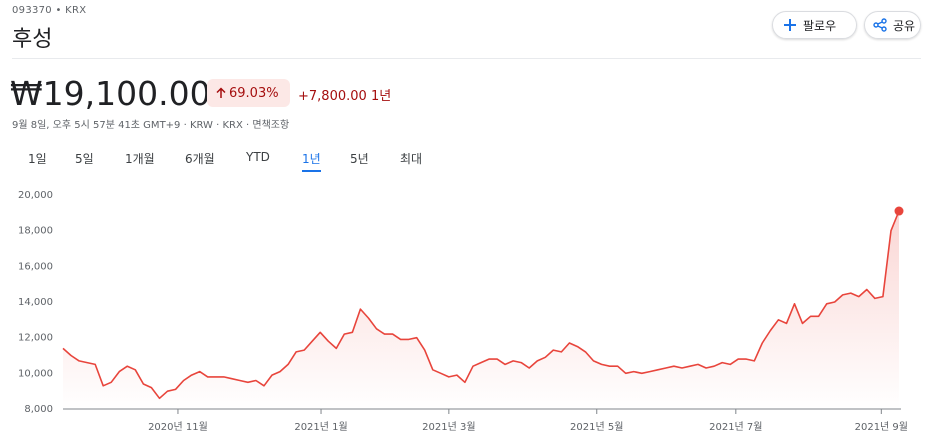 The width and height of the screenshot is (929, 443). Describe the element at coordinates (899, 211) in the screenshot. I see `last-point` at that location.